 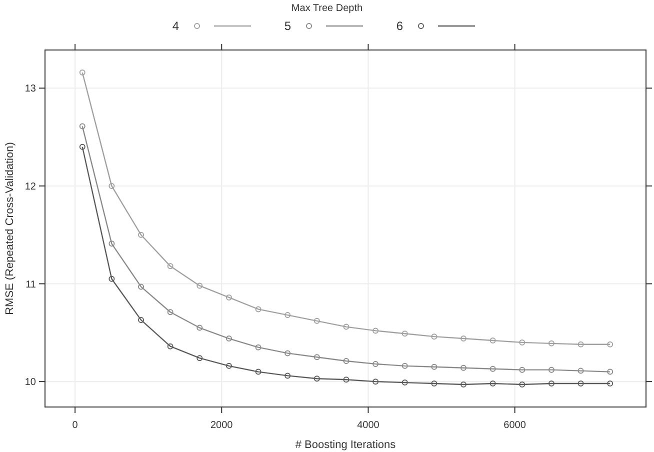 What do you see at coordinates (345, 445) in the screenshot?
I see `x-axis-title: # Boosting Iterations` at bounding box center [345, 445].